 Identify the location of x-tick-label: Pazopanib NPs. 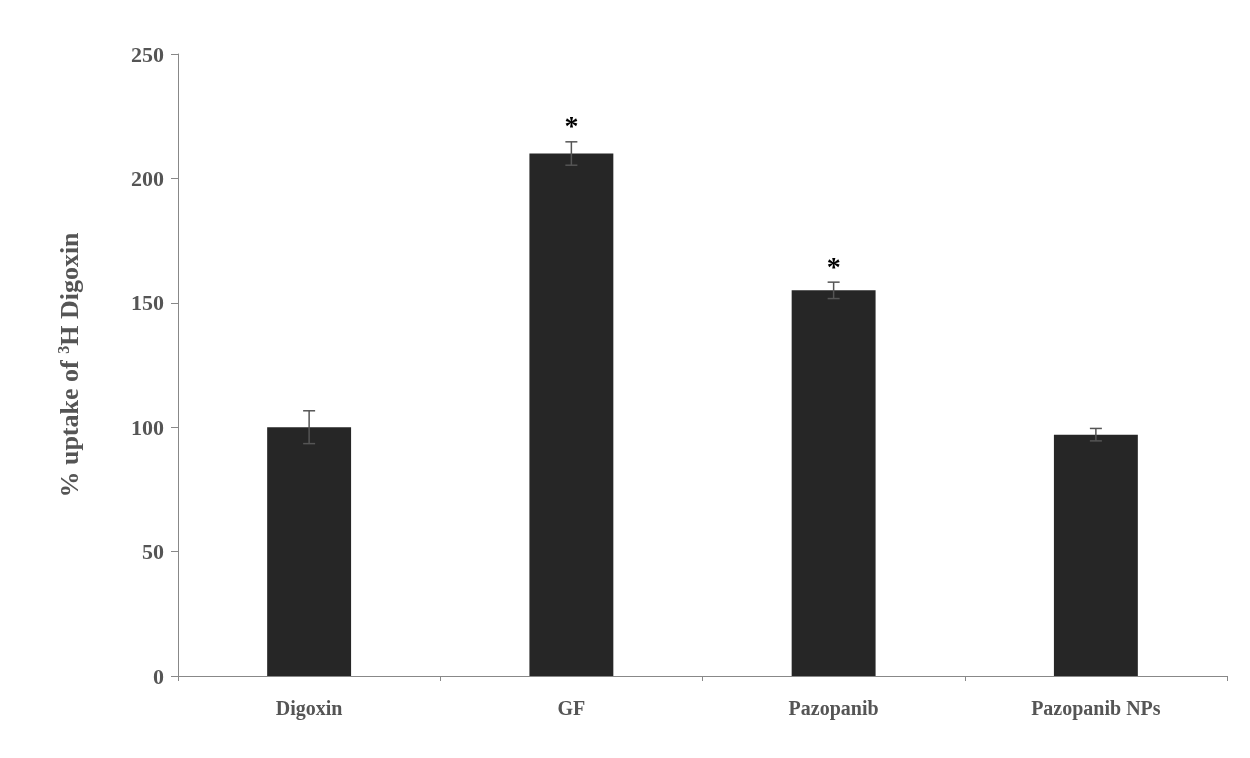
(1096, 708).